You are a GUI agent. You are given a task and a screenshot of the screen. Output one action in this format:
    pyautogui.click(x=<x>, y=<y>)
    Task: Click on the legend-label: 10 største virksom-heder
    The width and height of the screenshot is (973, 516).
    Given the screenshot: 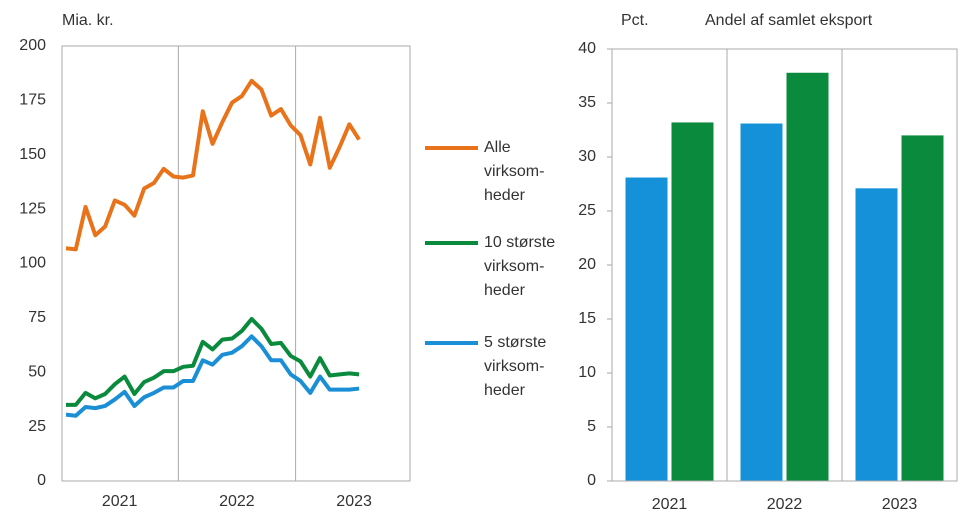 What is the action you would take?
    pyautogui.click(x=520, y=266)
    